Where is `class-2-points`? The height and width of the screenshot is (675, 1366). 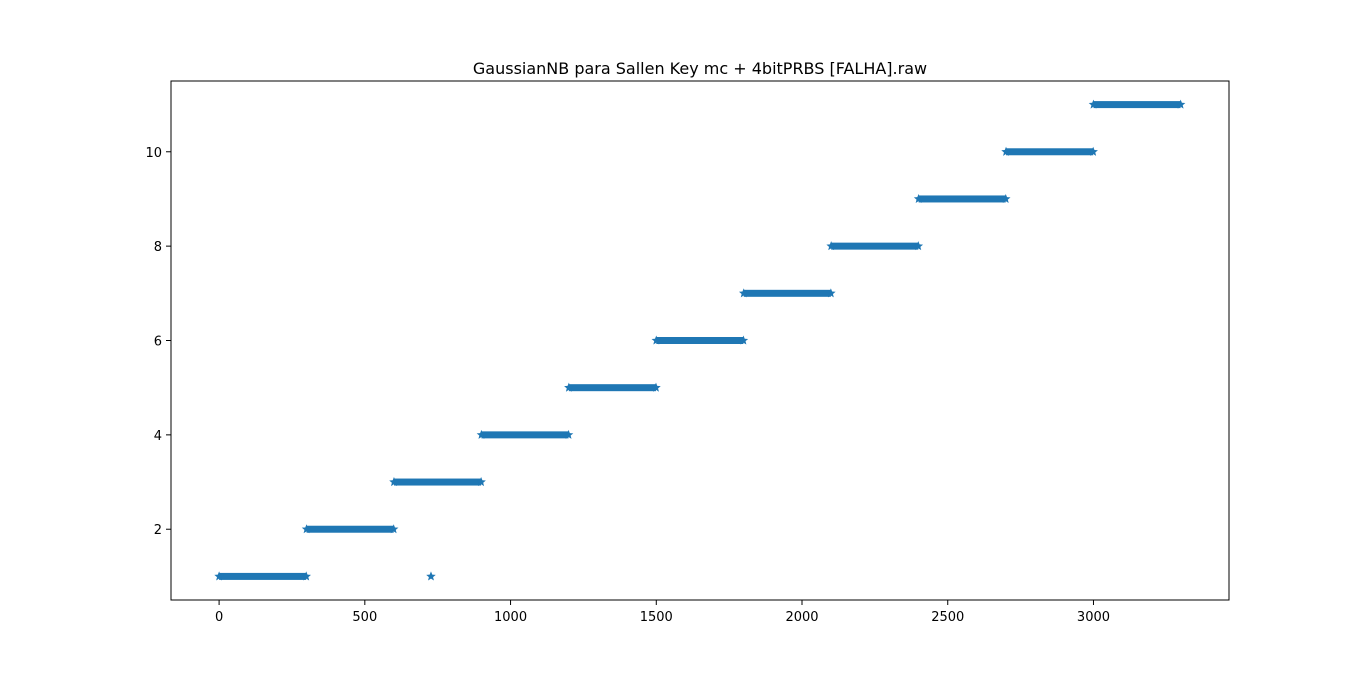 class-2-points is located at coordinates (350, 529).